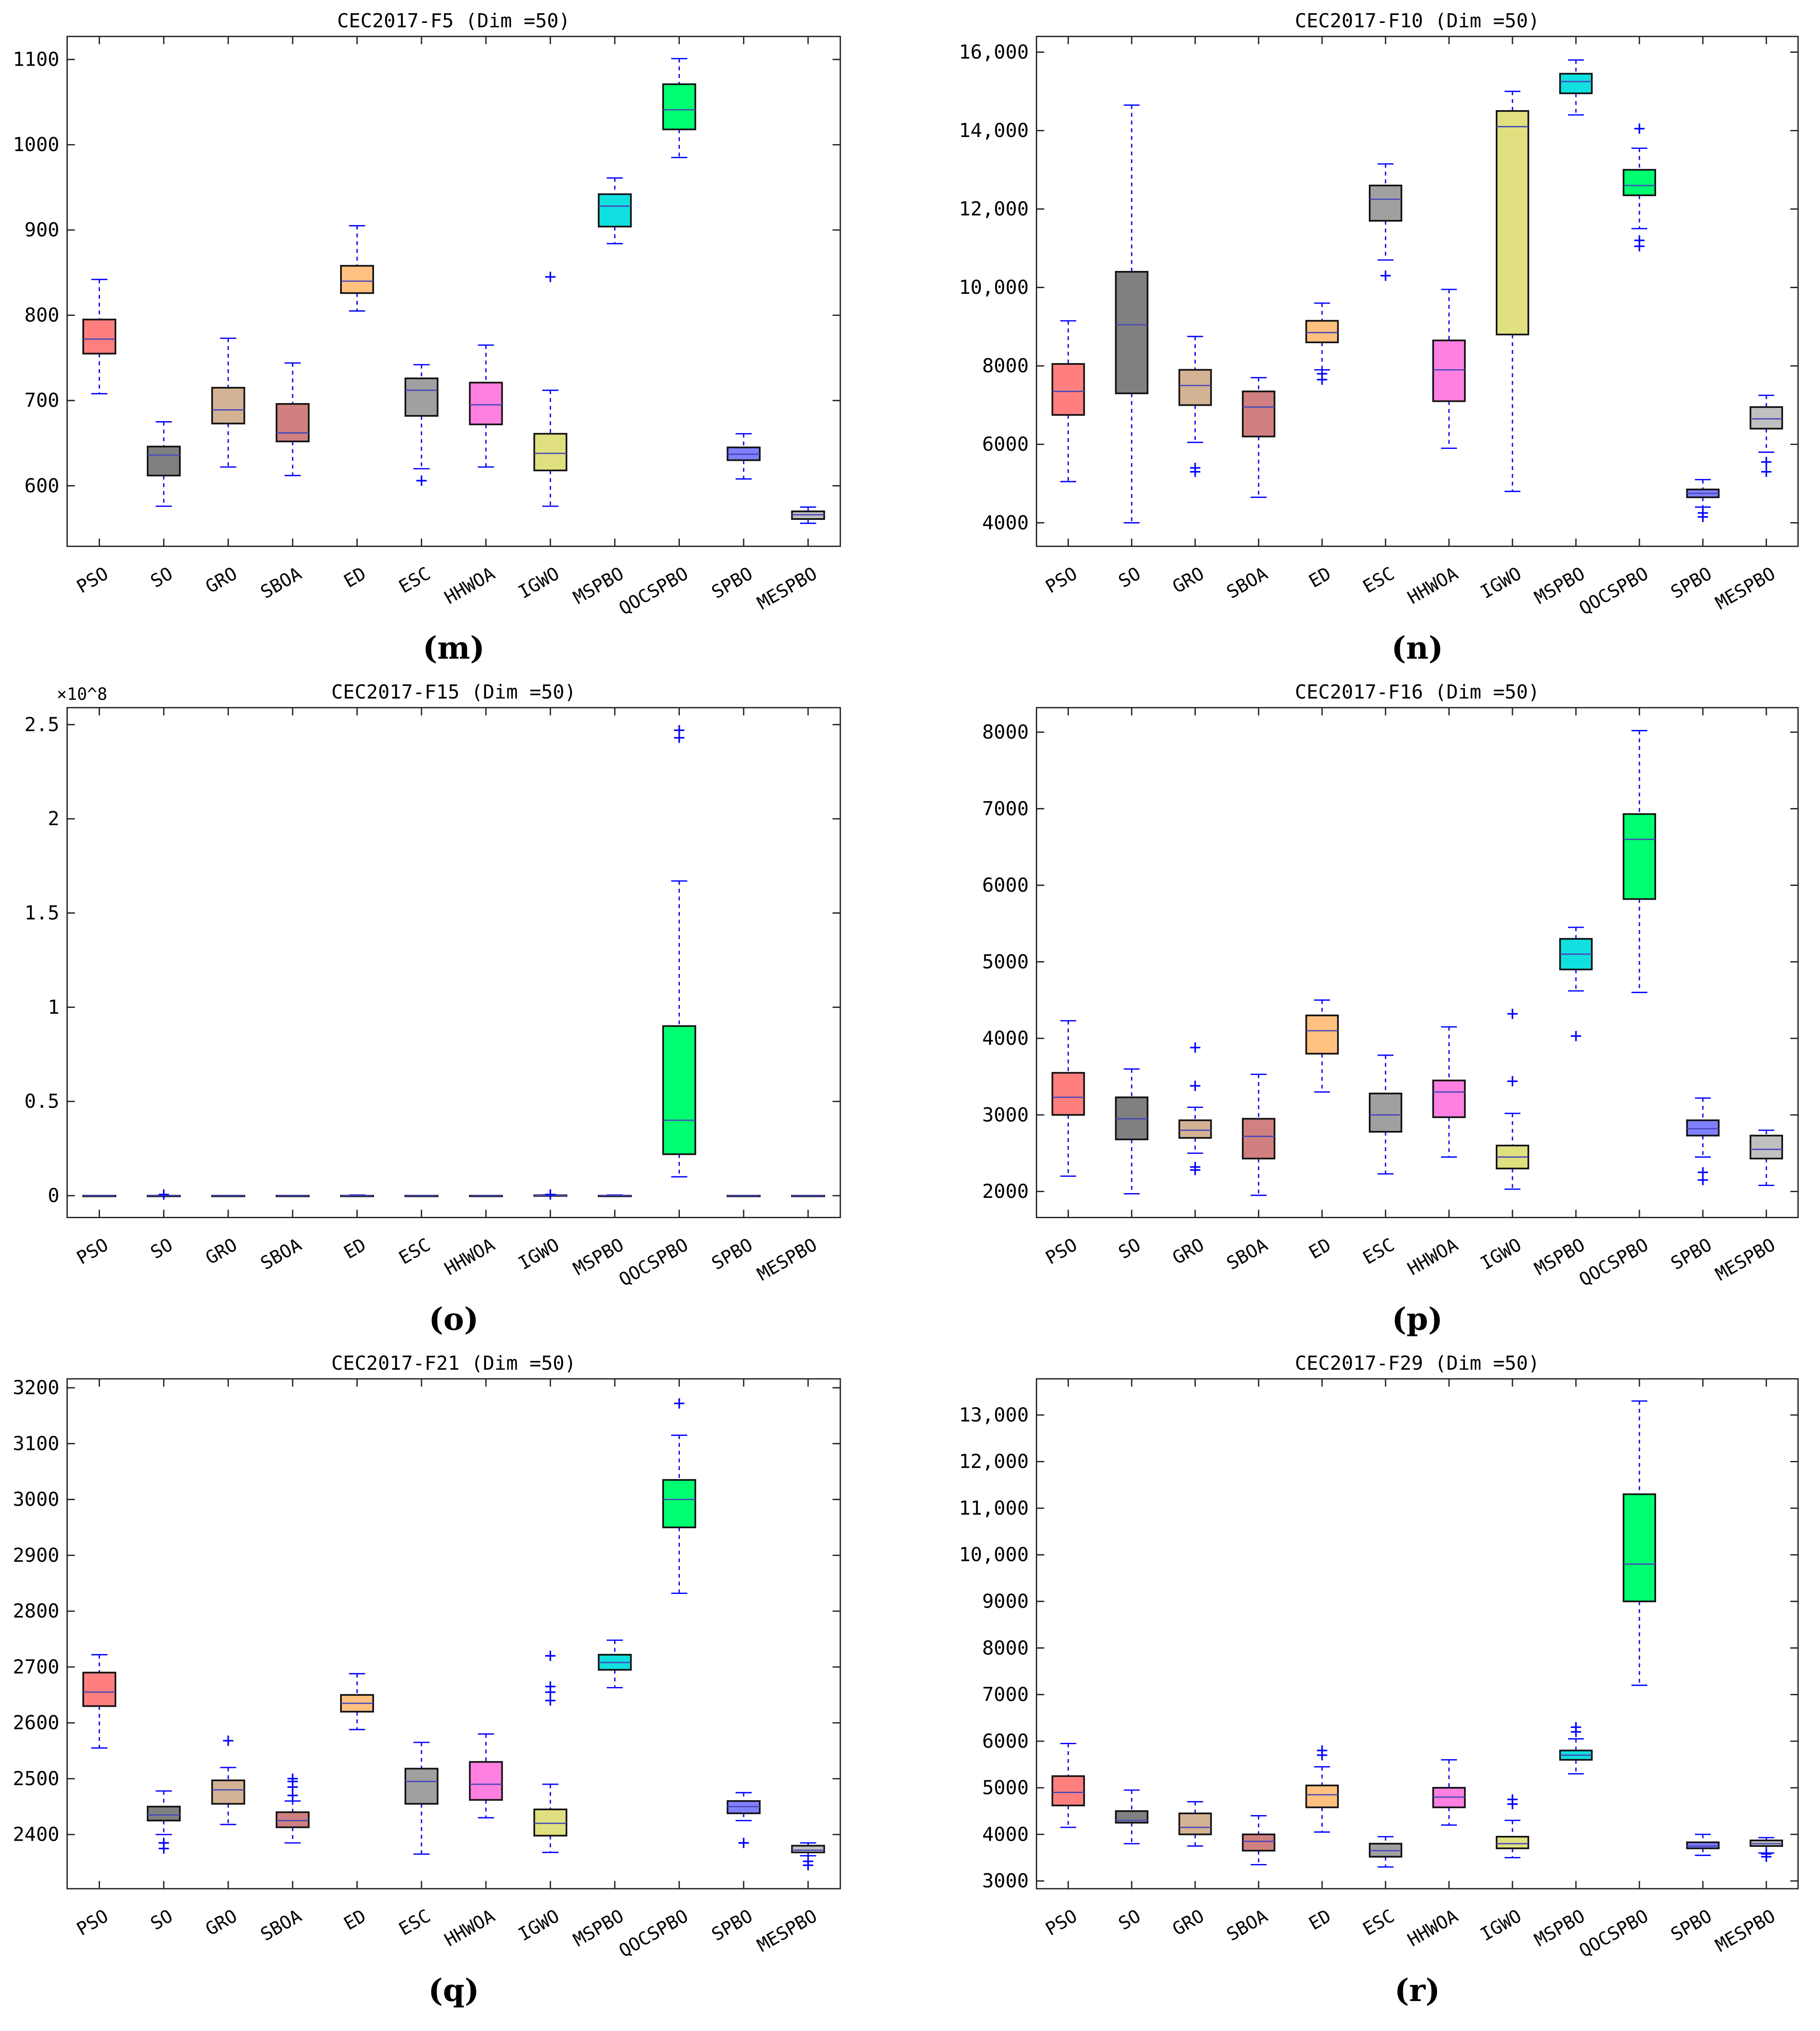 This screenshot has height=2031, width=1820. Describe the element at coordinates (41, 724) in the screenshot. I see `y-tick-label: 2.5` at that location.